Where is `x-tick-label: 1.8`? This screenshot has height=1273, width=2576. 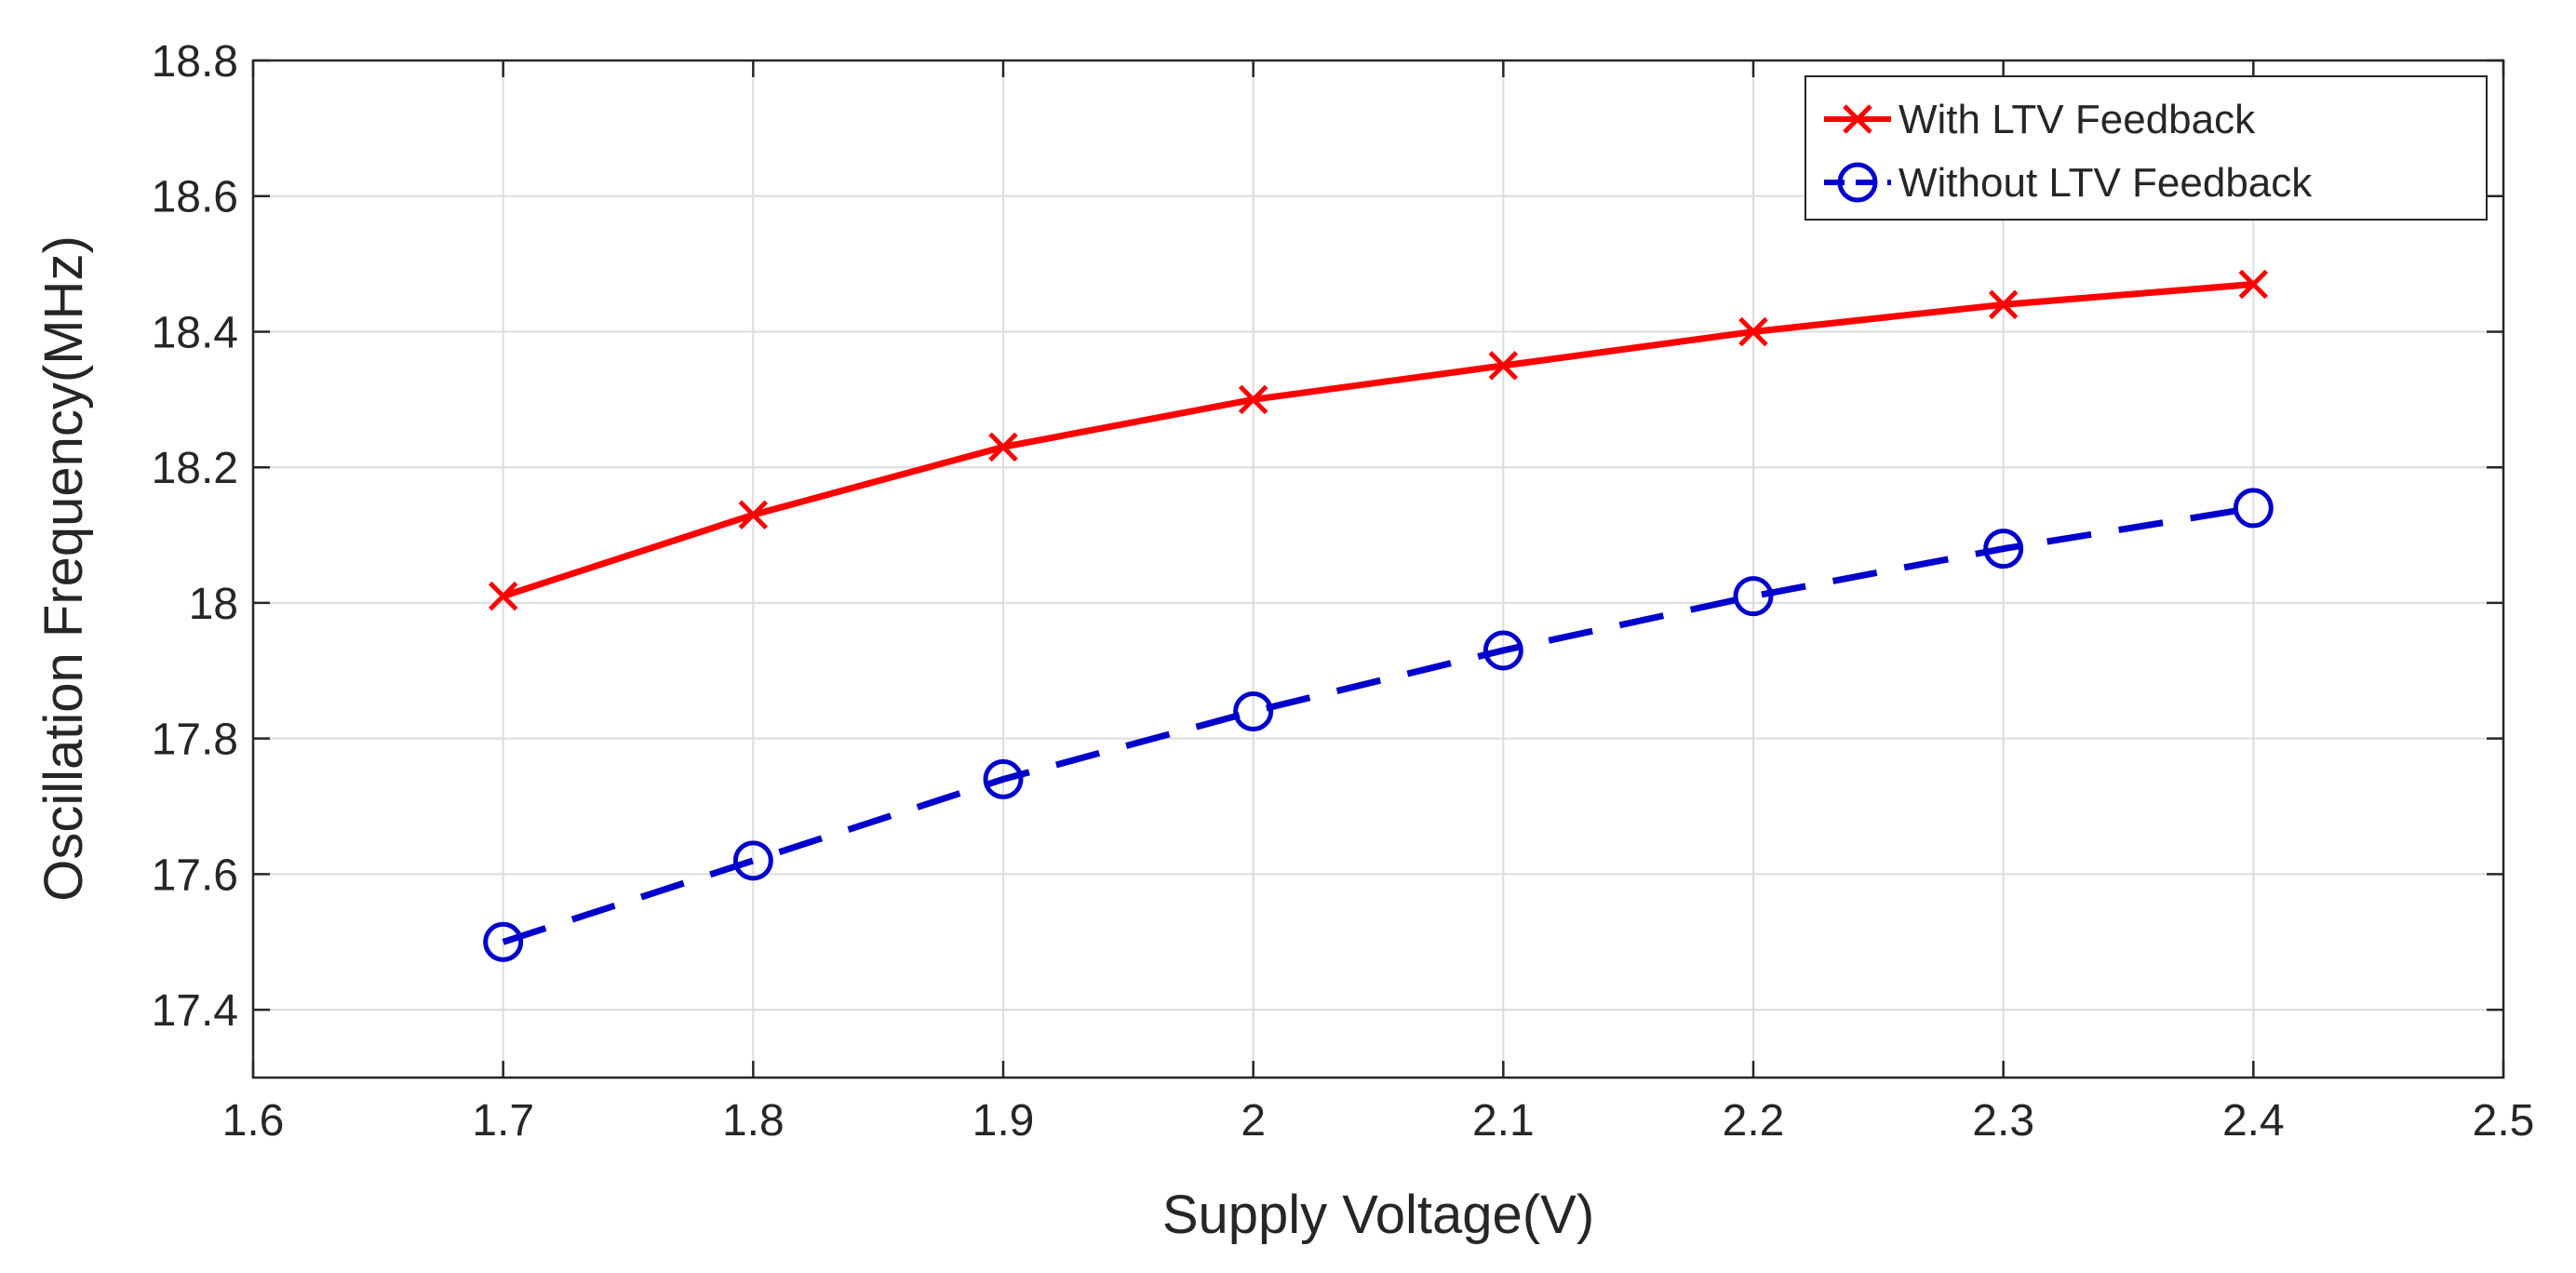
x-tick-label: 1.8 is located at coordinates (753, 1121).